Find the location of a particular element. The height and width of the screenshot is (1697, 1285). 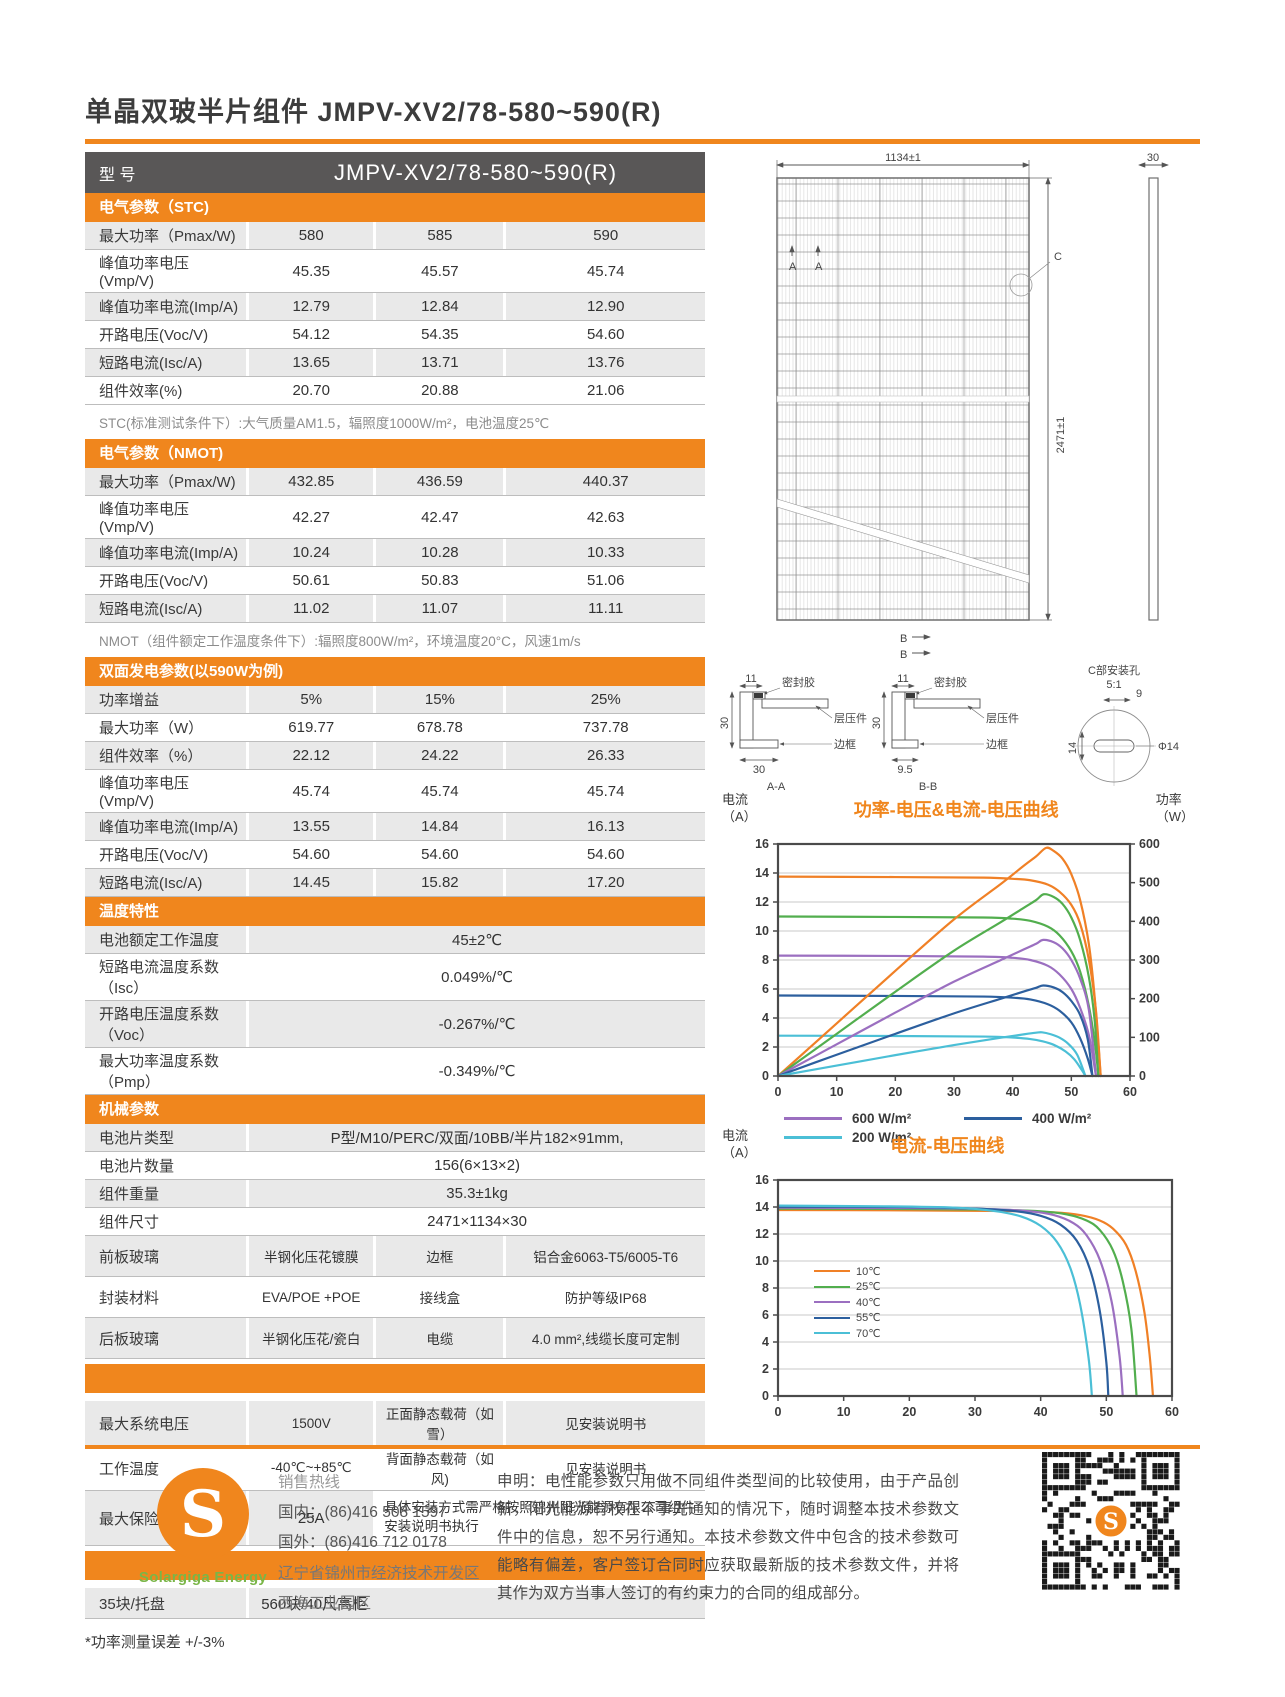

title-rule is located at coordinates (642, 141).